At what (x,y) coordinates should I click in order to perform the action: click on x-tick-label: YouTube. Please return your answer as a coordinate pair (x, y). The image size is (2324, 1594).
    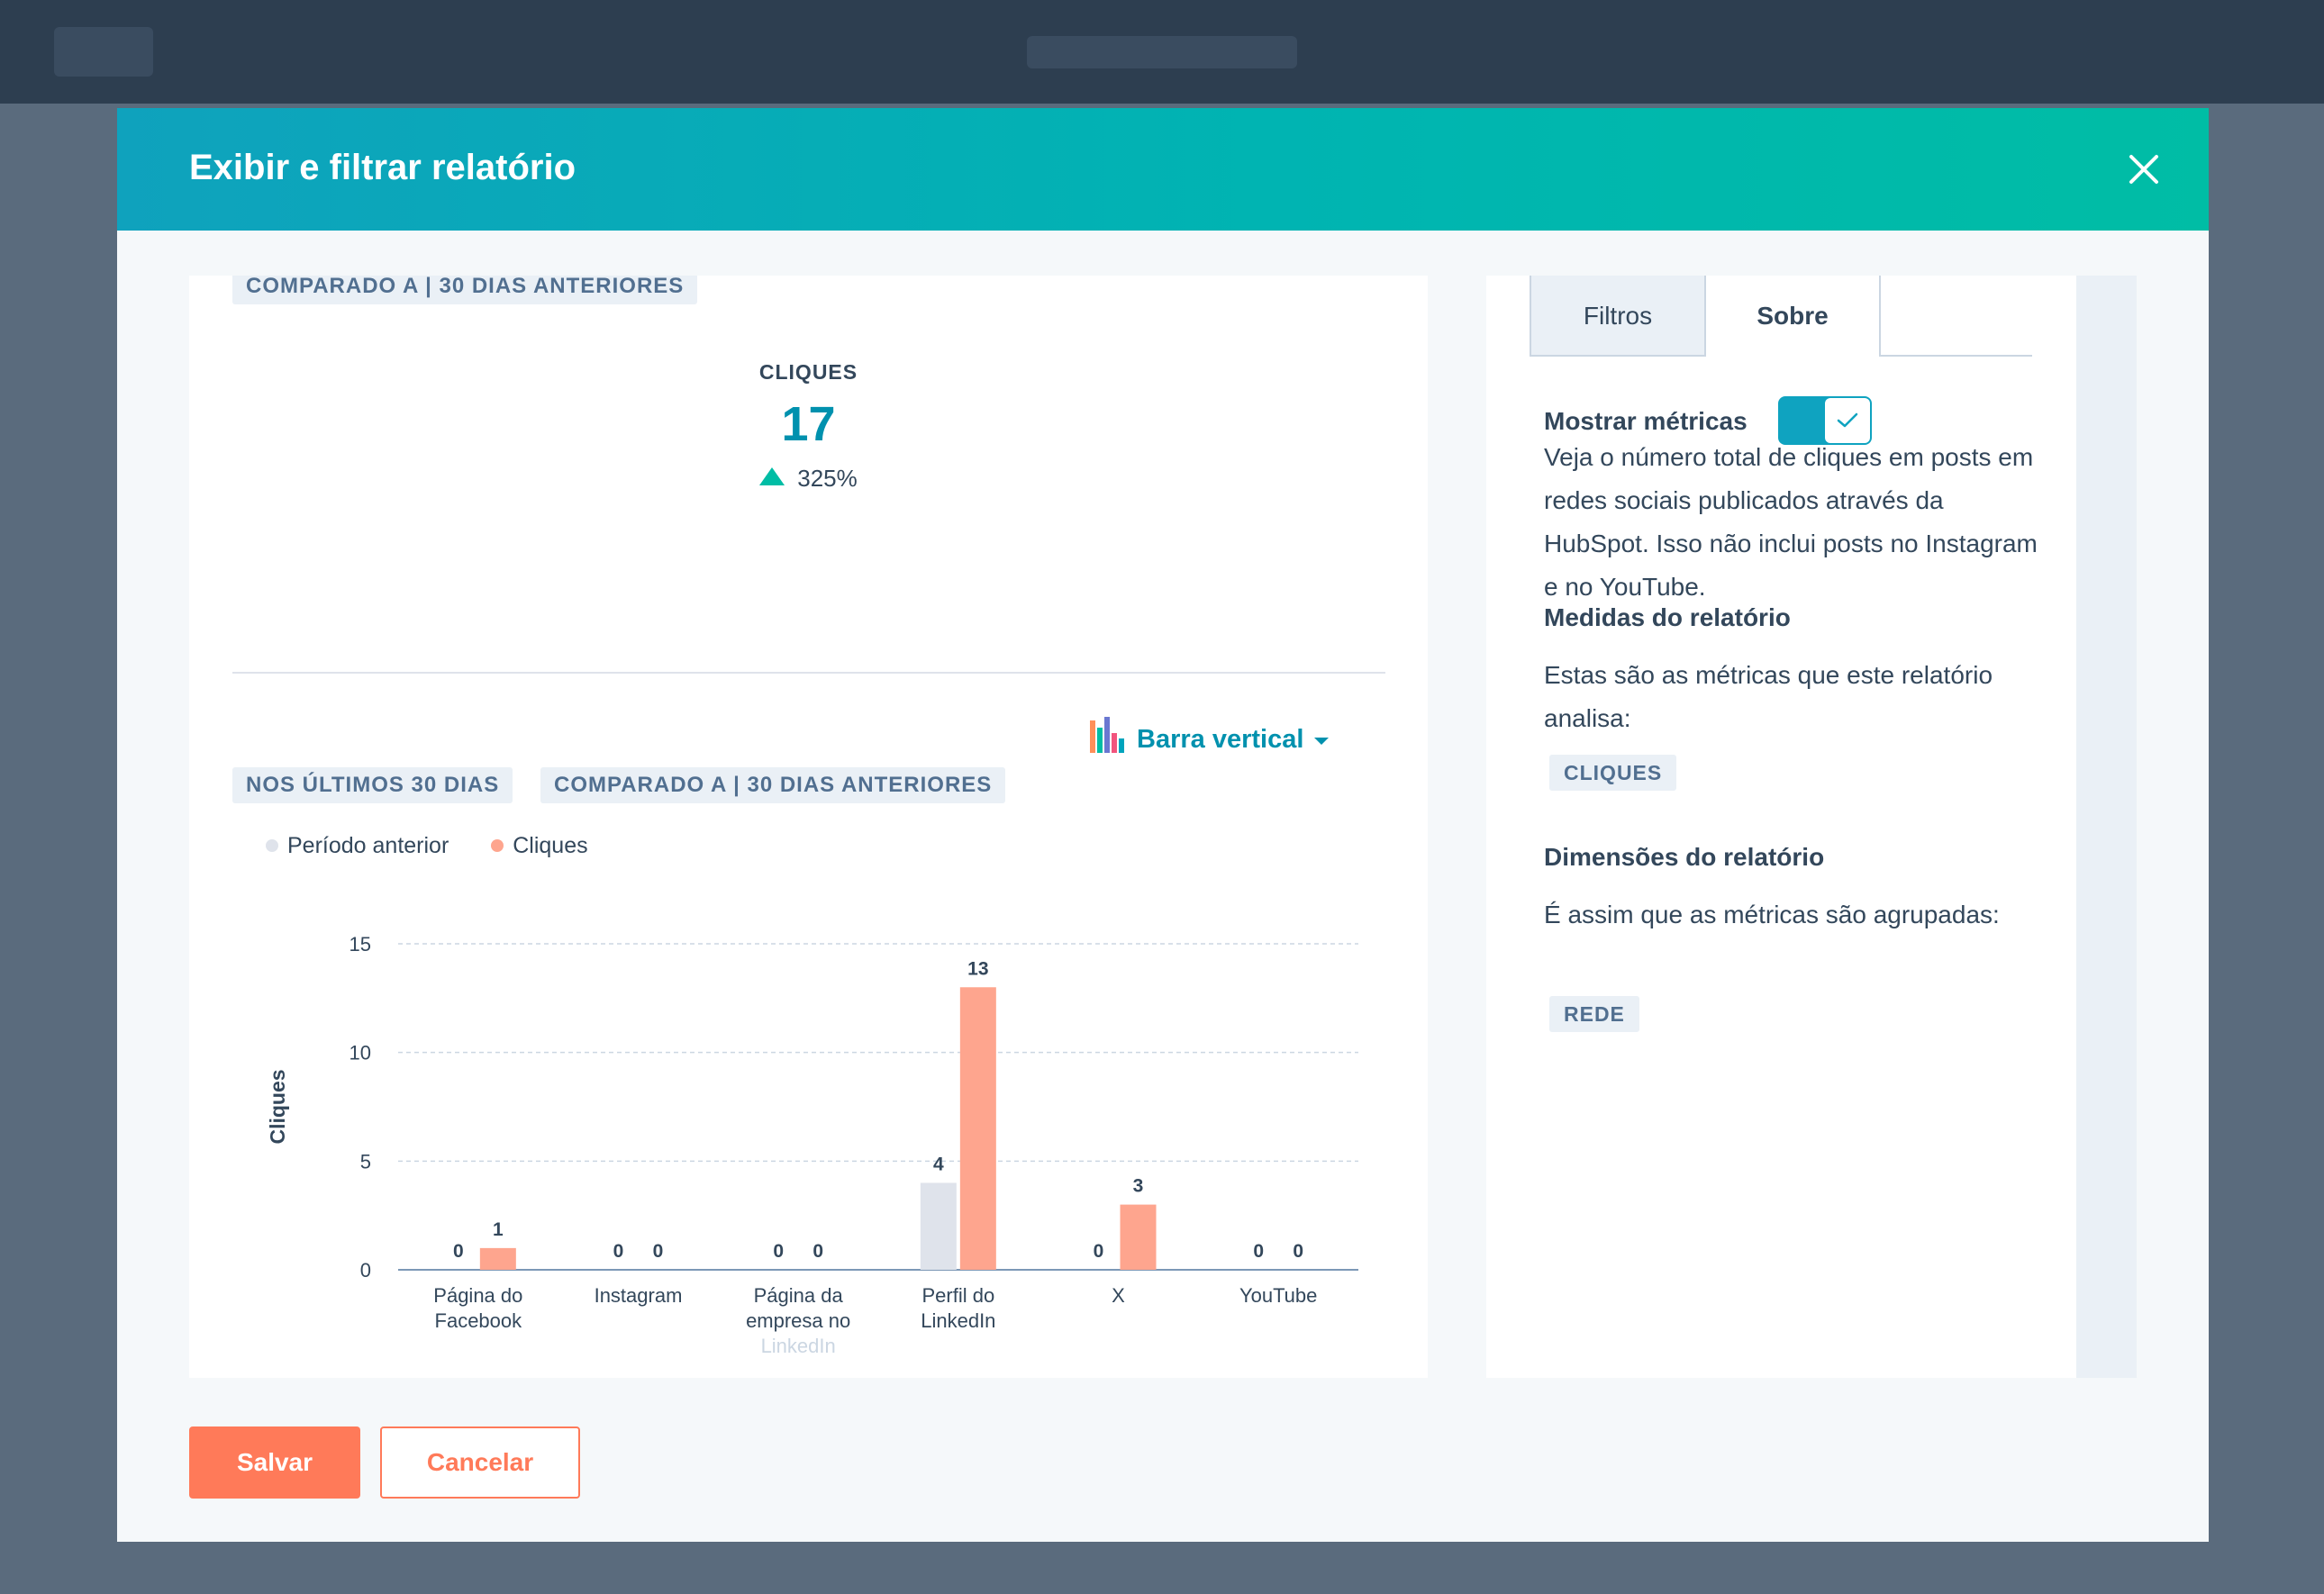
    Looking at the image, I should click on (1278, 1295).